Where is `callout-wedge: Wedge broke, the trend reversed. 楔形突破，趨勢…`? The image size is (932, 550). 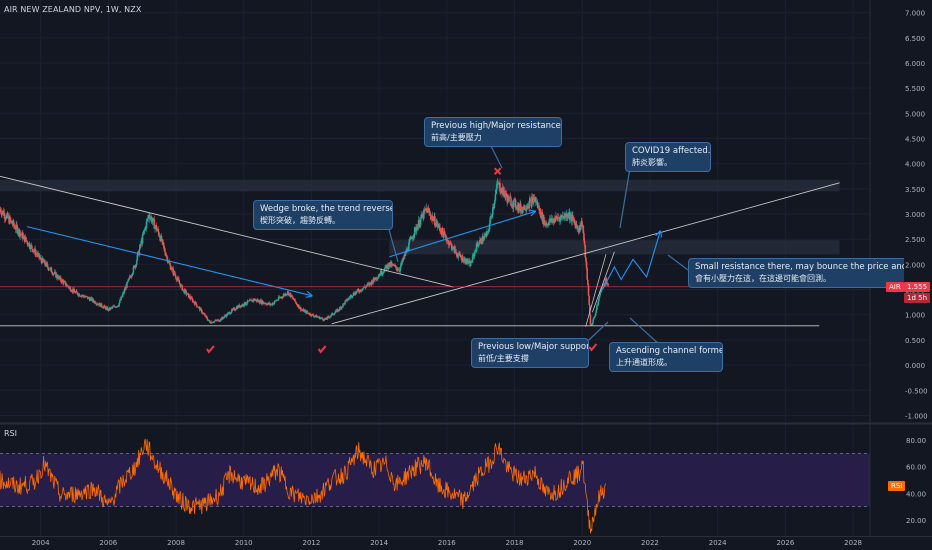
callout-wedge: Wedge broke, the trend reversed. 楔形突破，趨勢… is located at coordinates (323, 215).